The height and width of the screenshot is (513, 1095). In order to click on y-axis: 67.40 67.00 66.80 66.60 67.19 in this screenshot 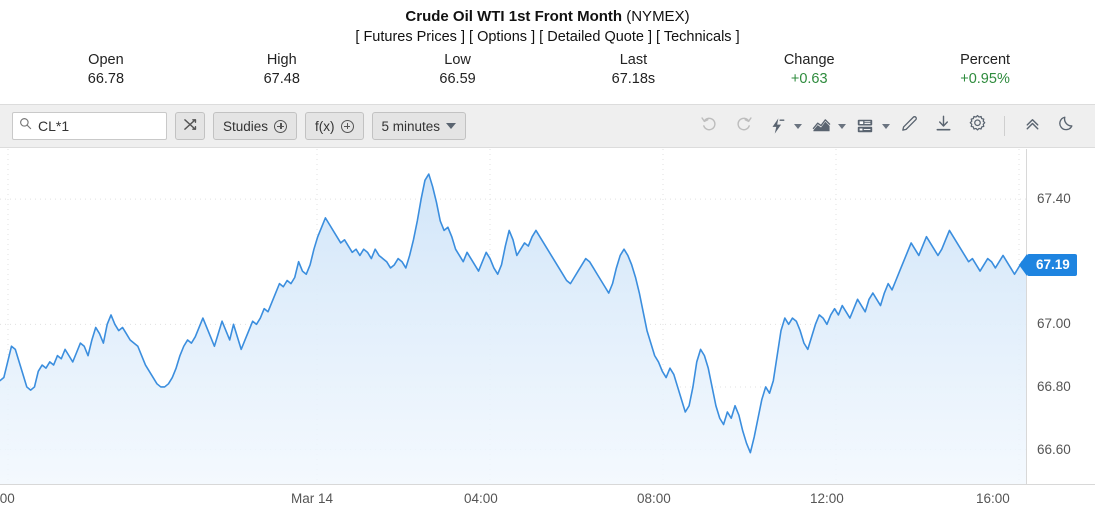, I will do `click(1057, 316)`.